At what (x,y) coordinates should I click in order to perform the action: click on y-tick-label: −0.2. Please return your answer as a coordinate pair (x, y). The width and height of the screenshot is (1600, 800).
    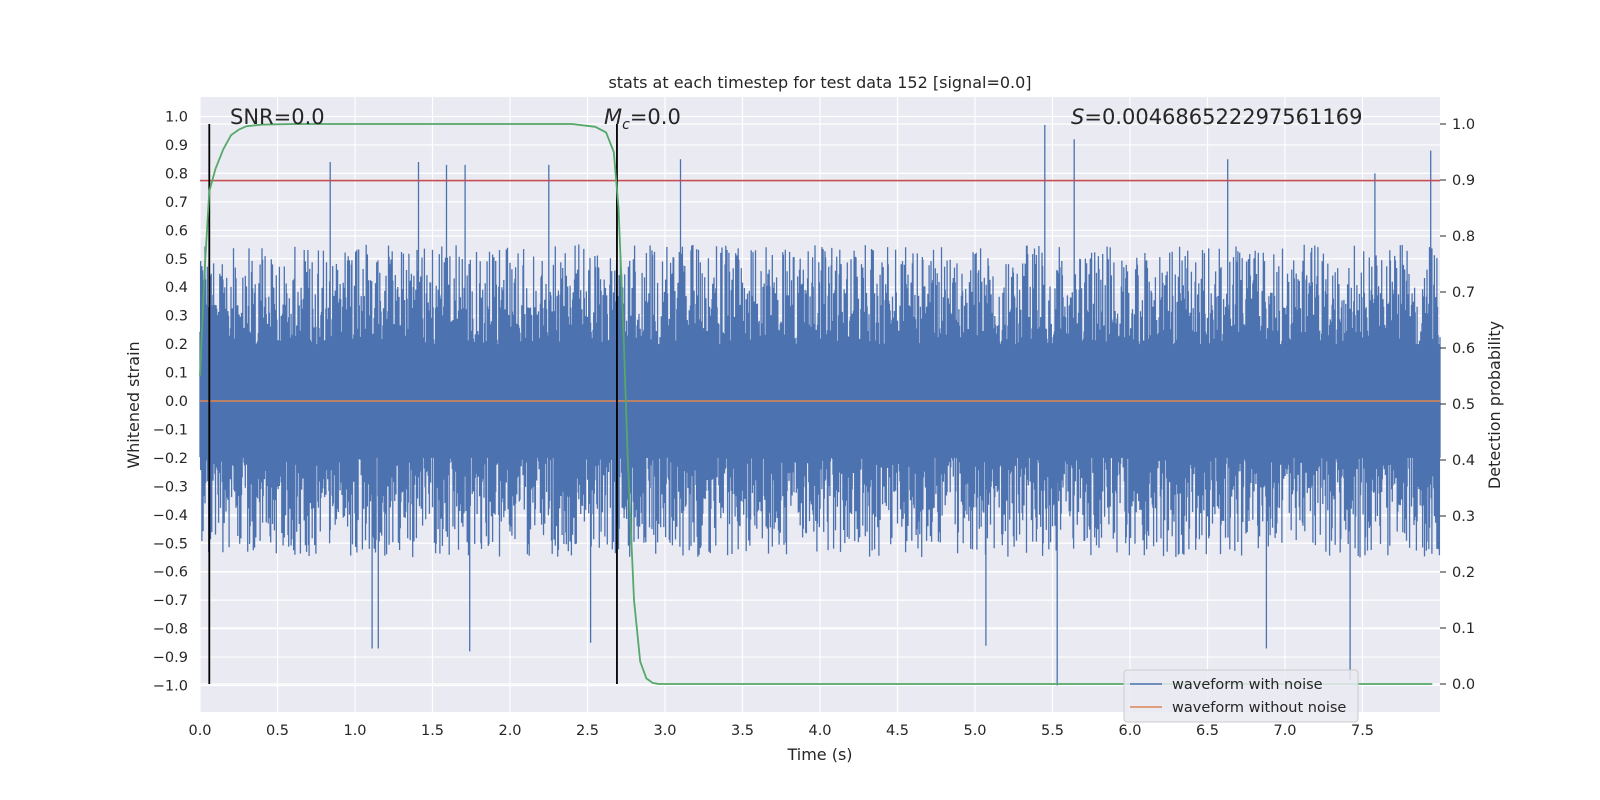
    Looking at the image, I should click on (170, 459).